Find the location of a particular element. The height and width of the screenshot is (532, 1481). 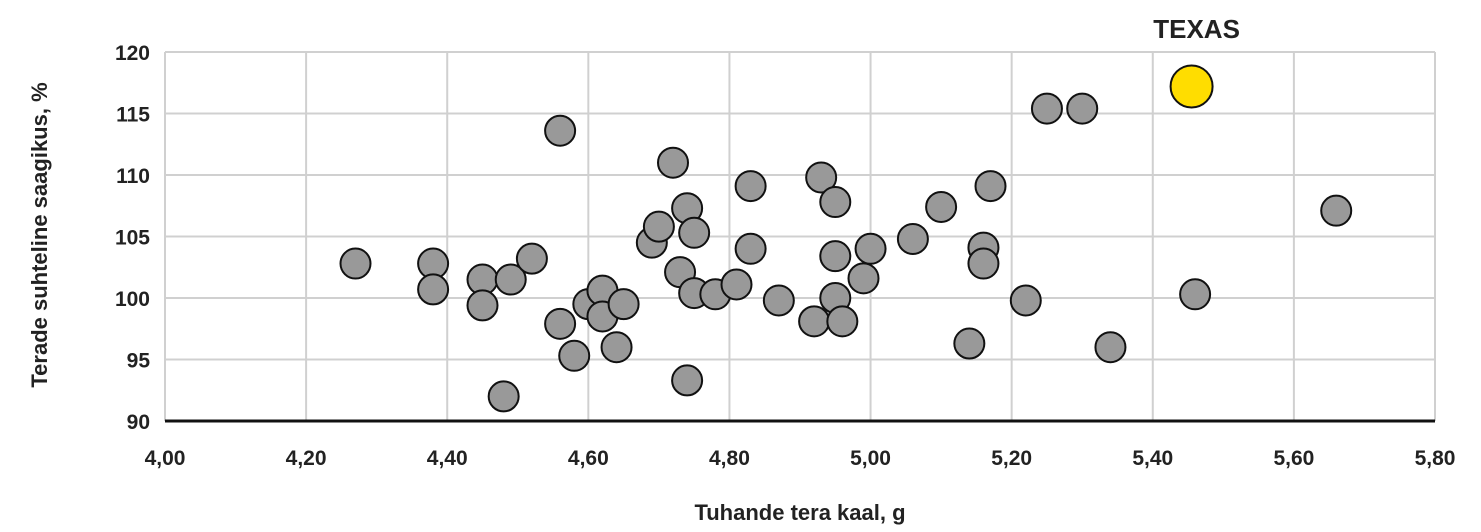

x-tick-label: 4,00 is located at coordinates (165, 458).